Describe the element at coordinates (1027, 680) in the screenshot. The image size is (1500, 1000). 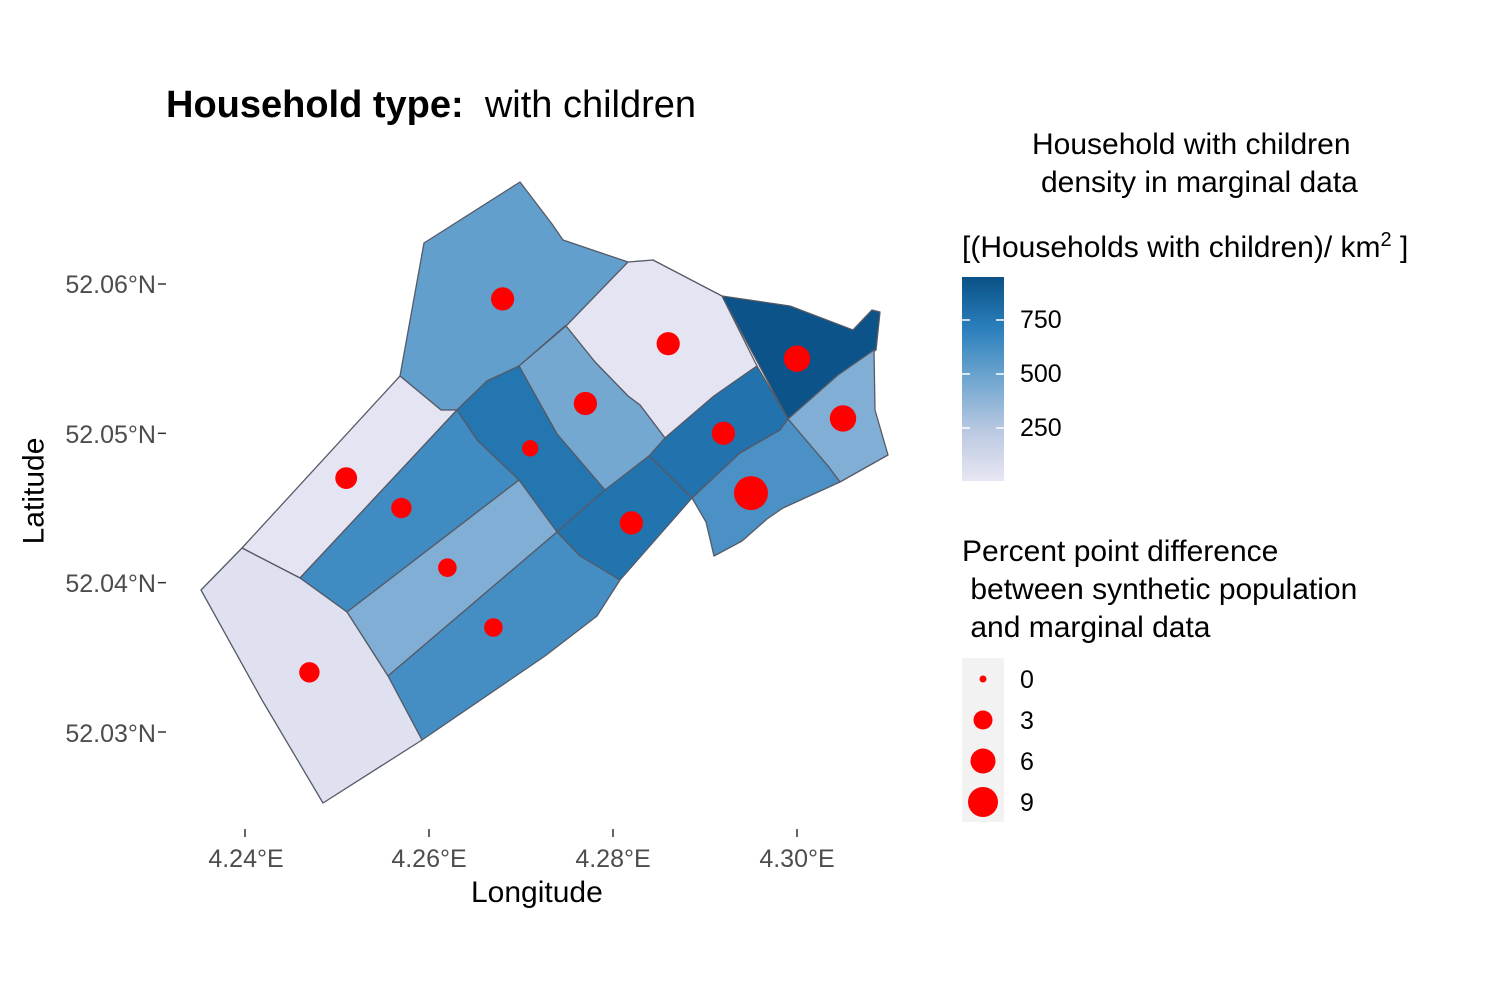
I see `size-legend-label: 0` at that location.